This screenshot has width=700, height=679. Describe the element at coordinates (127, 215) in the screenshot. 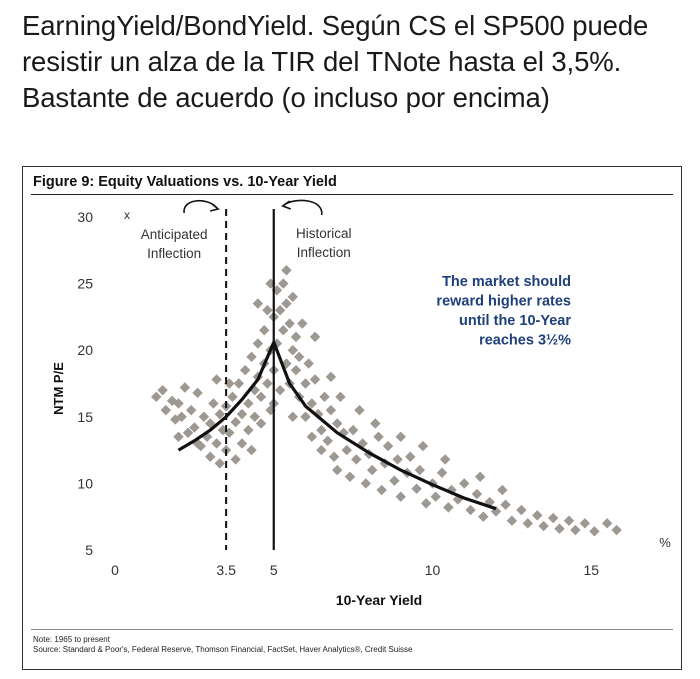

I see `y-unit-label: x` at that location.